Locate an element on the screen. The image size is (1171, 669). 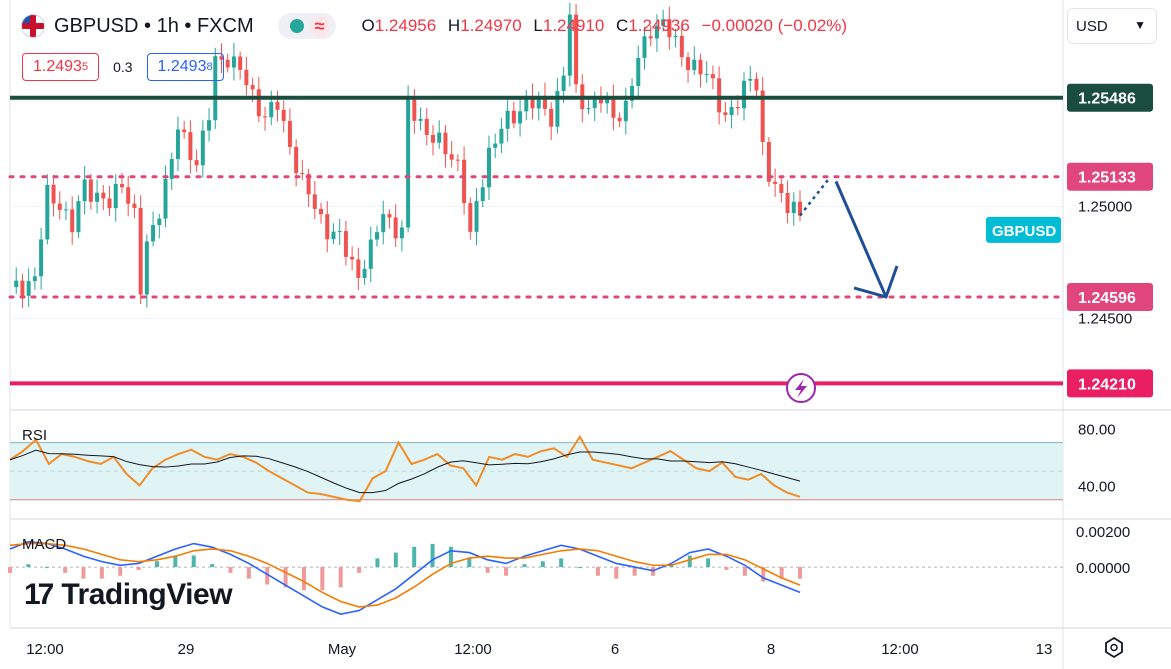
spread-value: 0.3 is located at coordinates (123, 67).